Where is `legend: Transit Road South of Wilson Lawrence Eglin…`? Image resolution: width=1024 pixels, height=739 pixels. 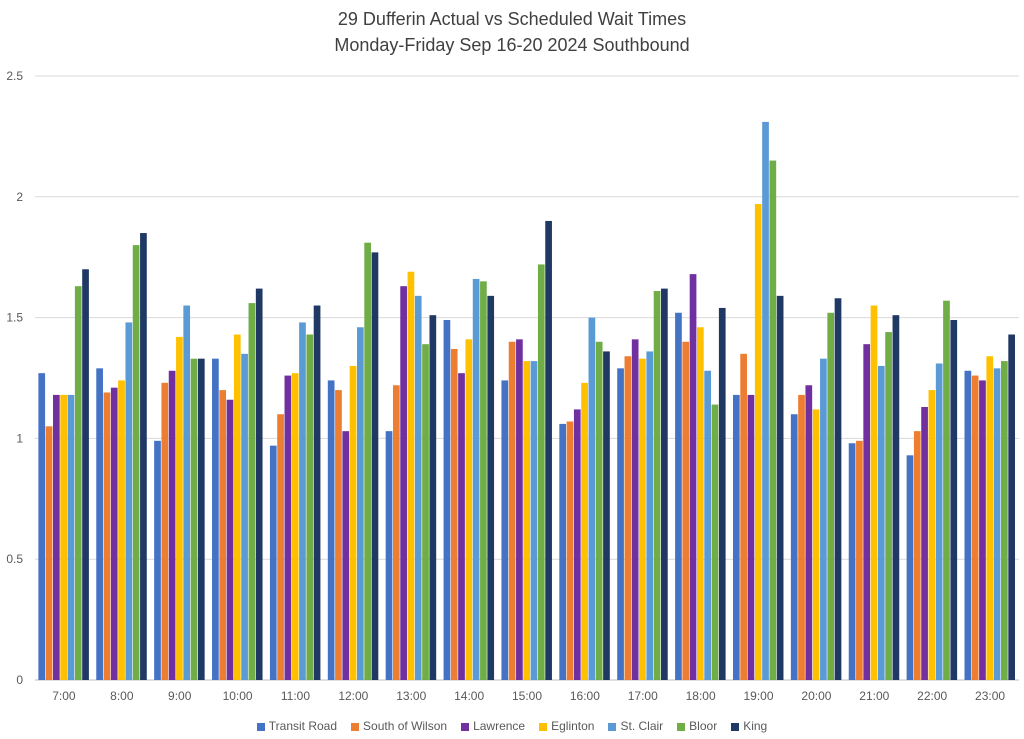
legend: Transit Road South of Wilson Lawrence Eglin… is located at coordinates (512, 726).